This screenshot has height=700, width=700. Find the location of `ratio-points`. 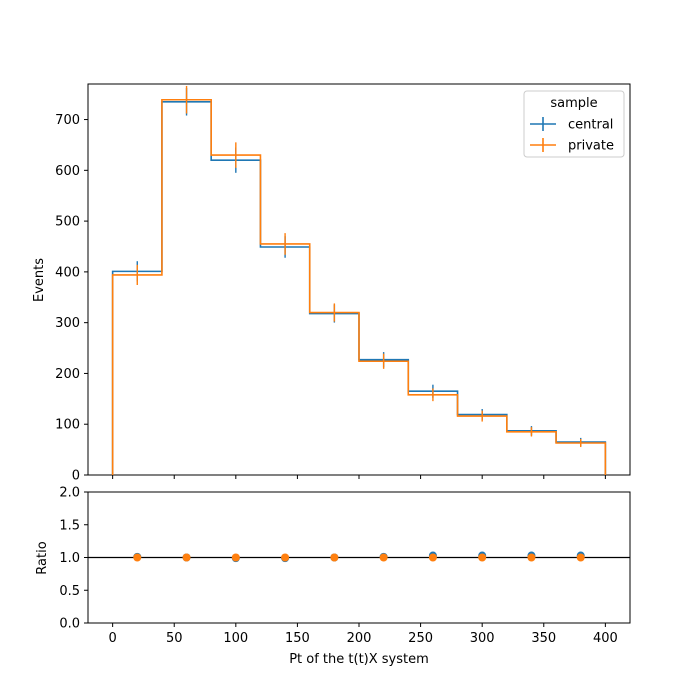

ratio-points is located at coordinates (359, 557).